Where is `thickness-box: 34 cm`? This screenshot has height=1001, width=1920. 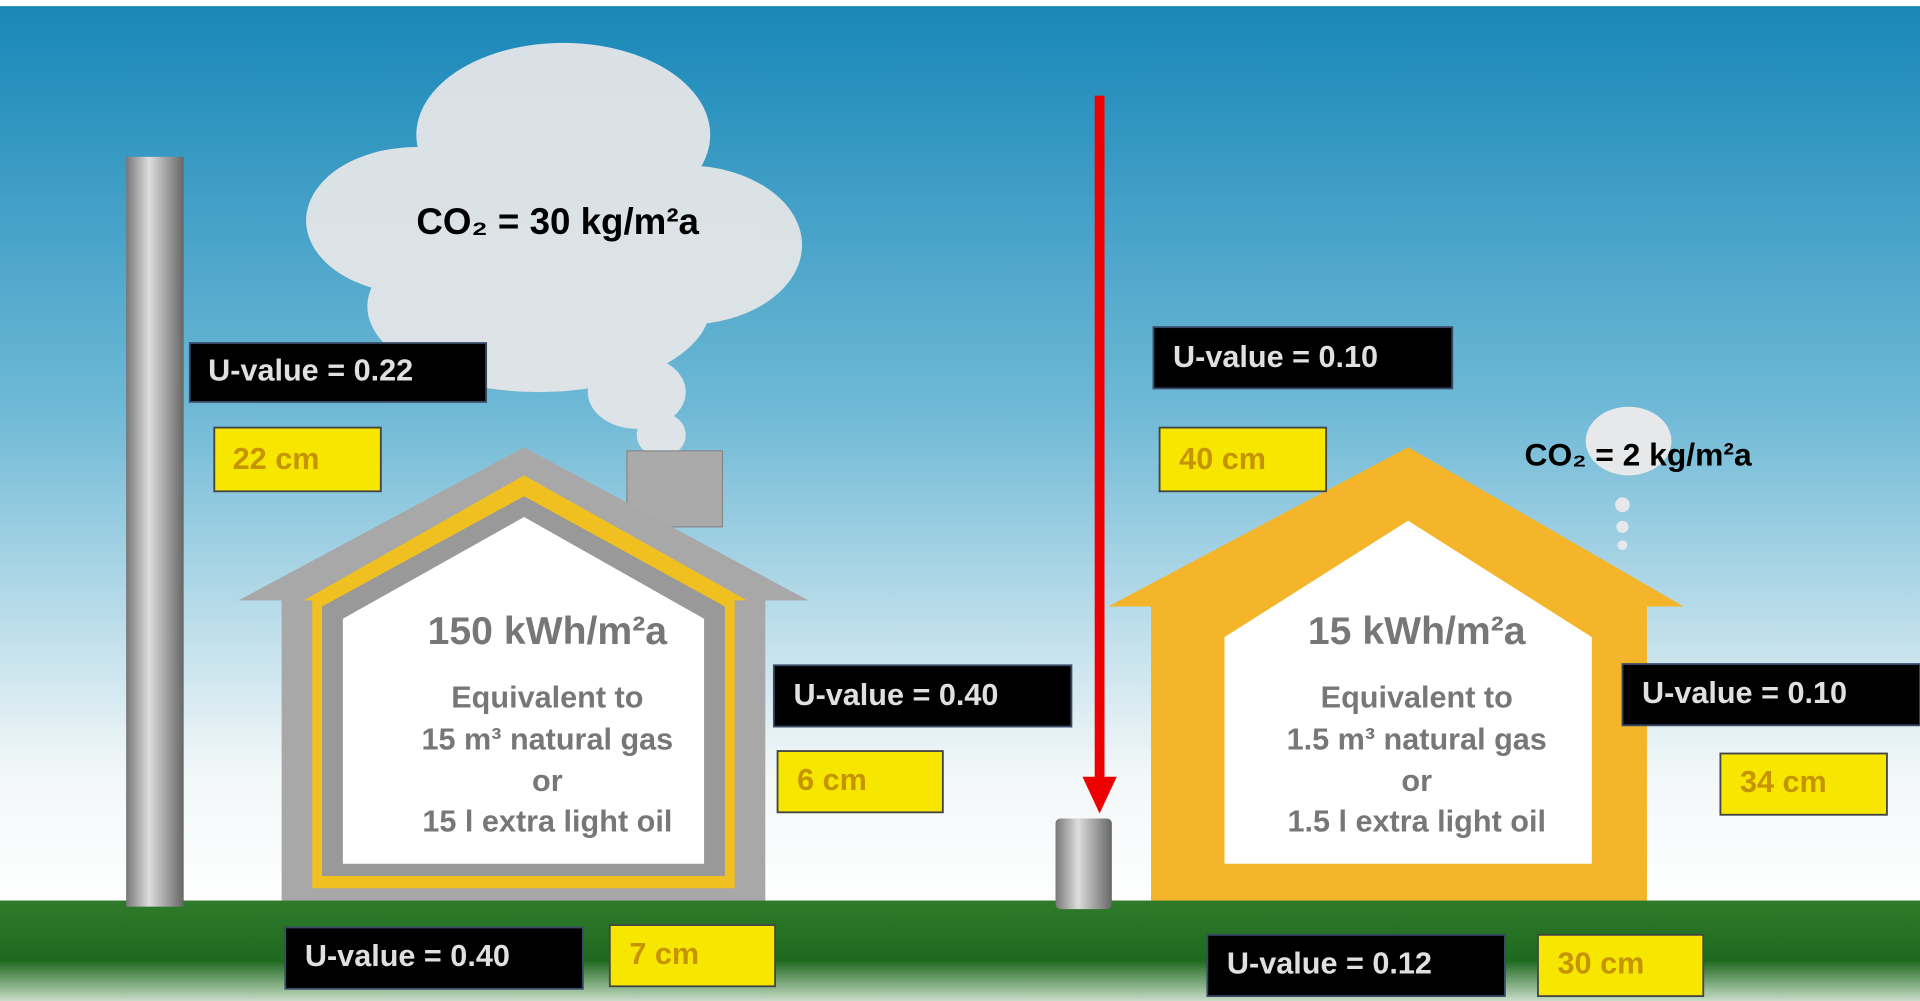
thickness-box: 34 cm is located at coordinates (1803, 784).